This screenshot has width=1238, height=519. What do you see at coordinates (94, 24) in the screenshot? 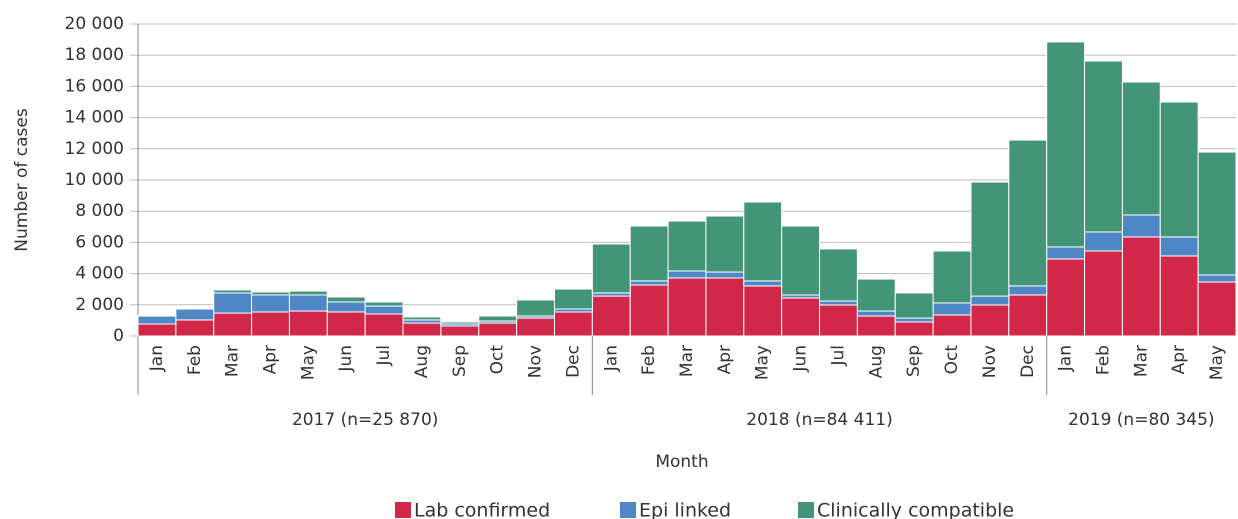
I see `y-tick-label: 20 000` at bounding box center [94, 24].